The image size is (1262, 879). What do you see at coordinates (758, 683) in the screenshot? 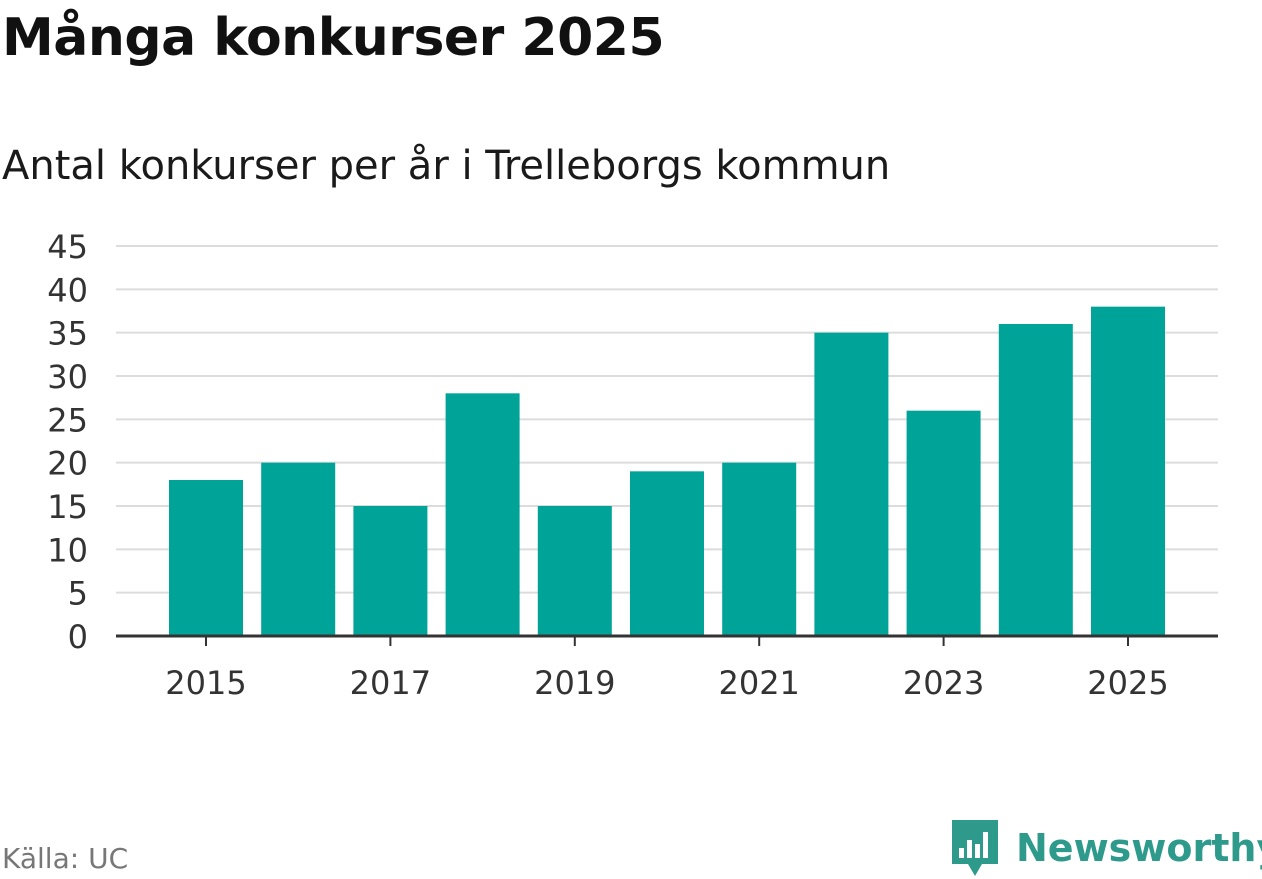
I see `x-tick-label: 2021` at bounding box center [758, 683].